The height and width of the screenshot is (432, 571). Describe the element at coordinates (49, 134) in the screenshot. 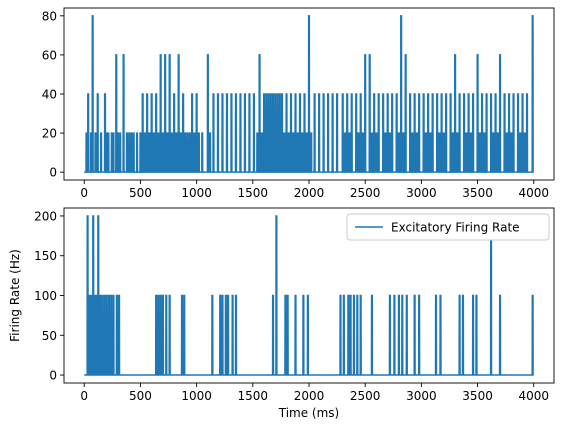

I see `y-tick-label: 20` at that location.